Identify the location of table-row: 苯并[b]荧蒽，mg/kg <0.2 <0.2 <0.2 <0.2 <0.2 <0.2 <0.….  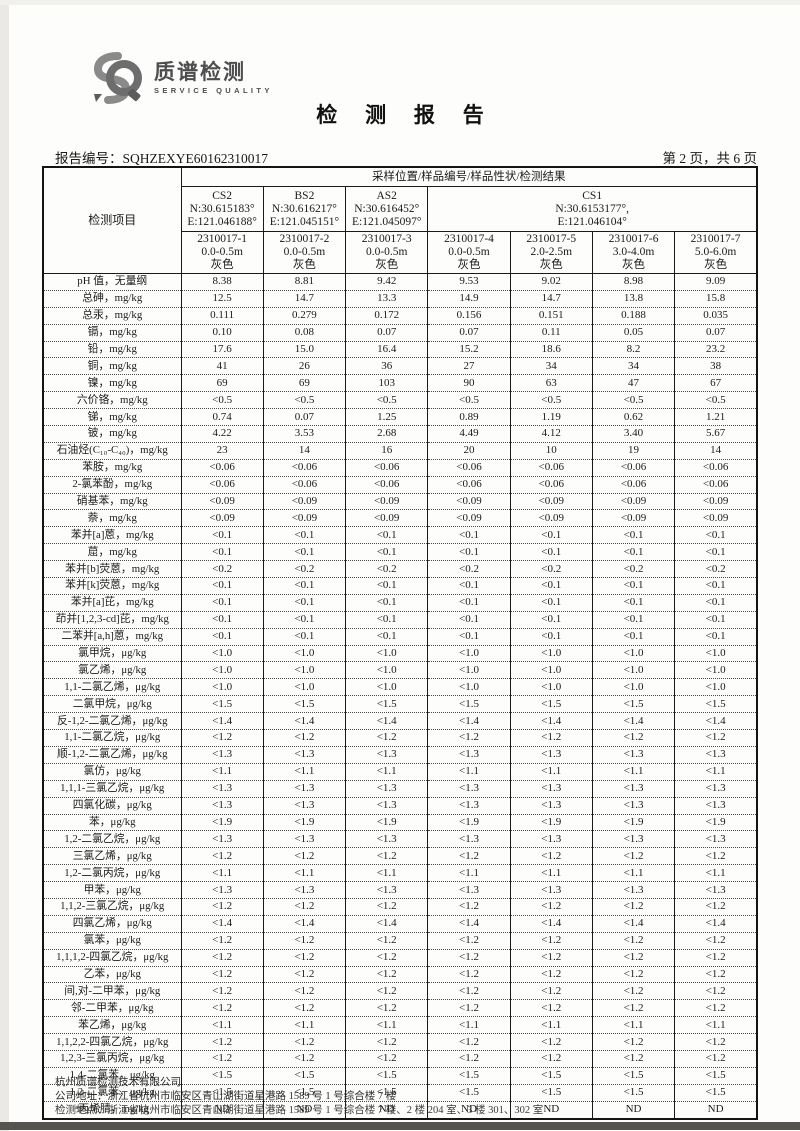
(400, 569).